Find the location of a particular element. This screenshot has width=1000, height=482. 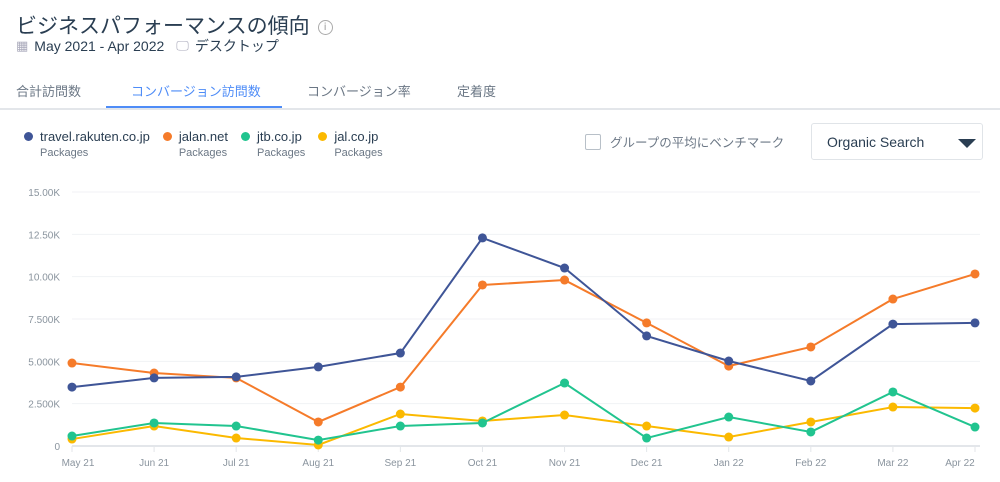

x-tick-label: Oct 21 is located at coordinates (483, 463).